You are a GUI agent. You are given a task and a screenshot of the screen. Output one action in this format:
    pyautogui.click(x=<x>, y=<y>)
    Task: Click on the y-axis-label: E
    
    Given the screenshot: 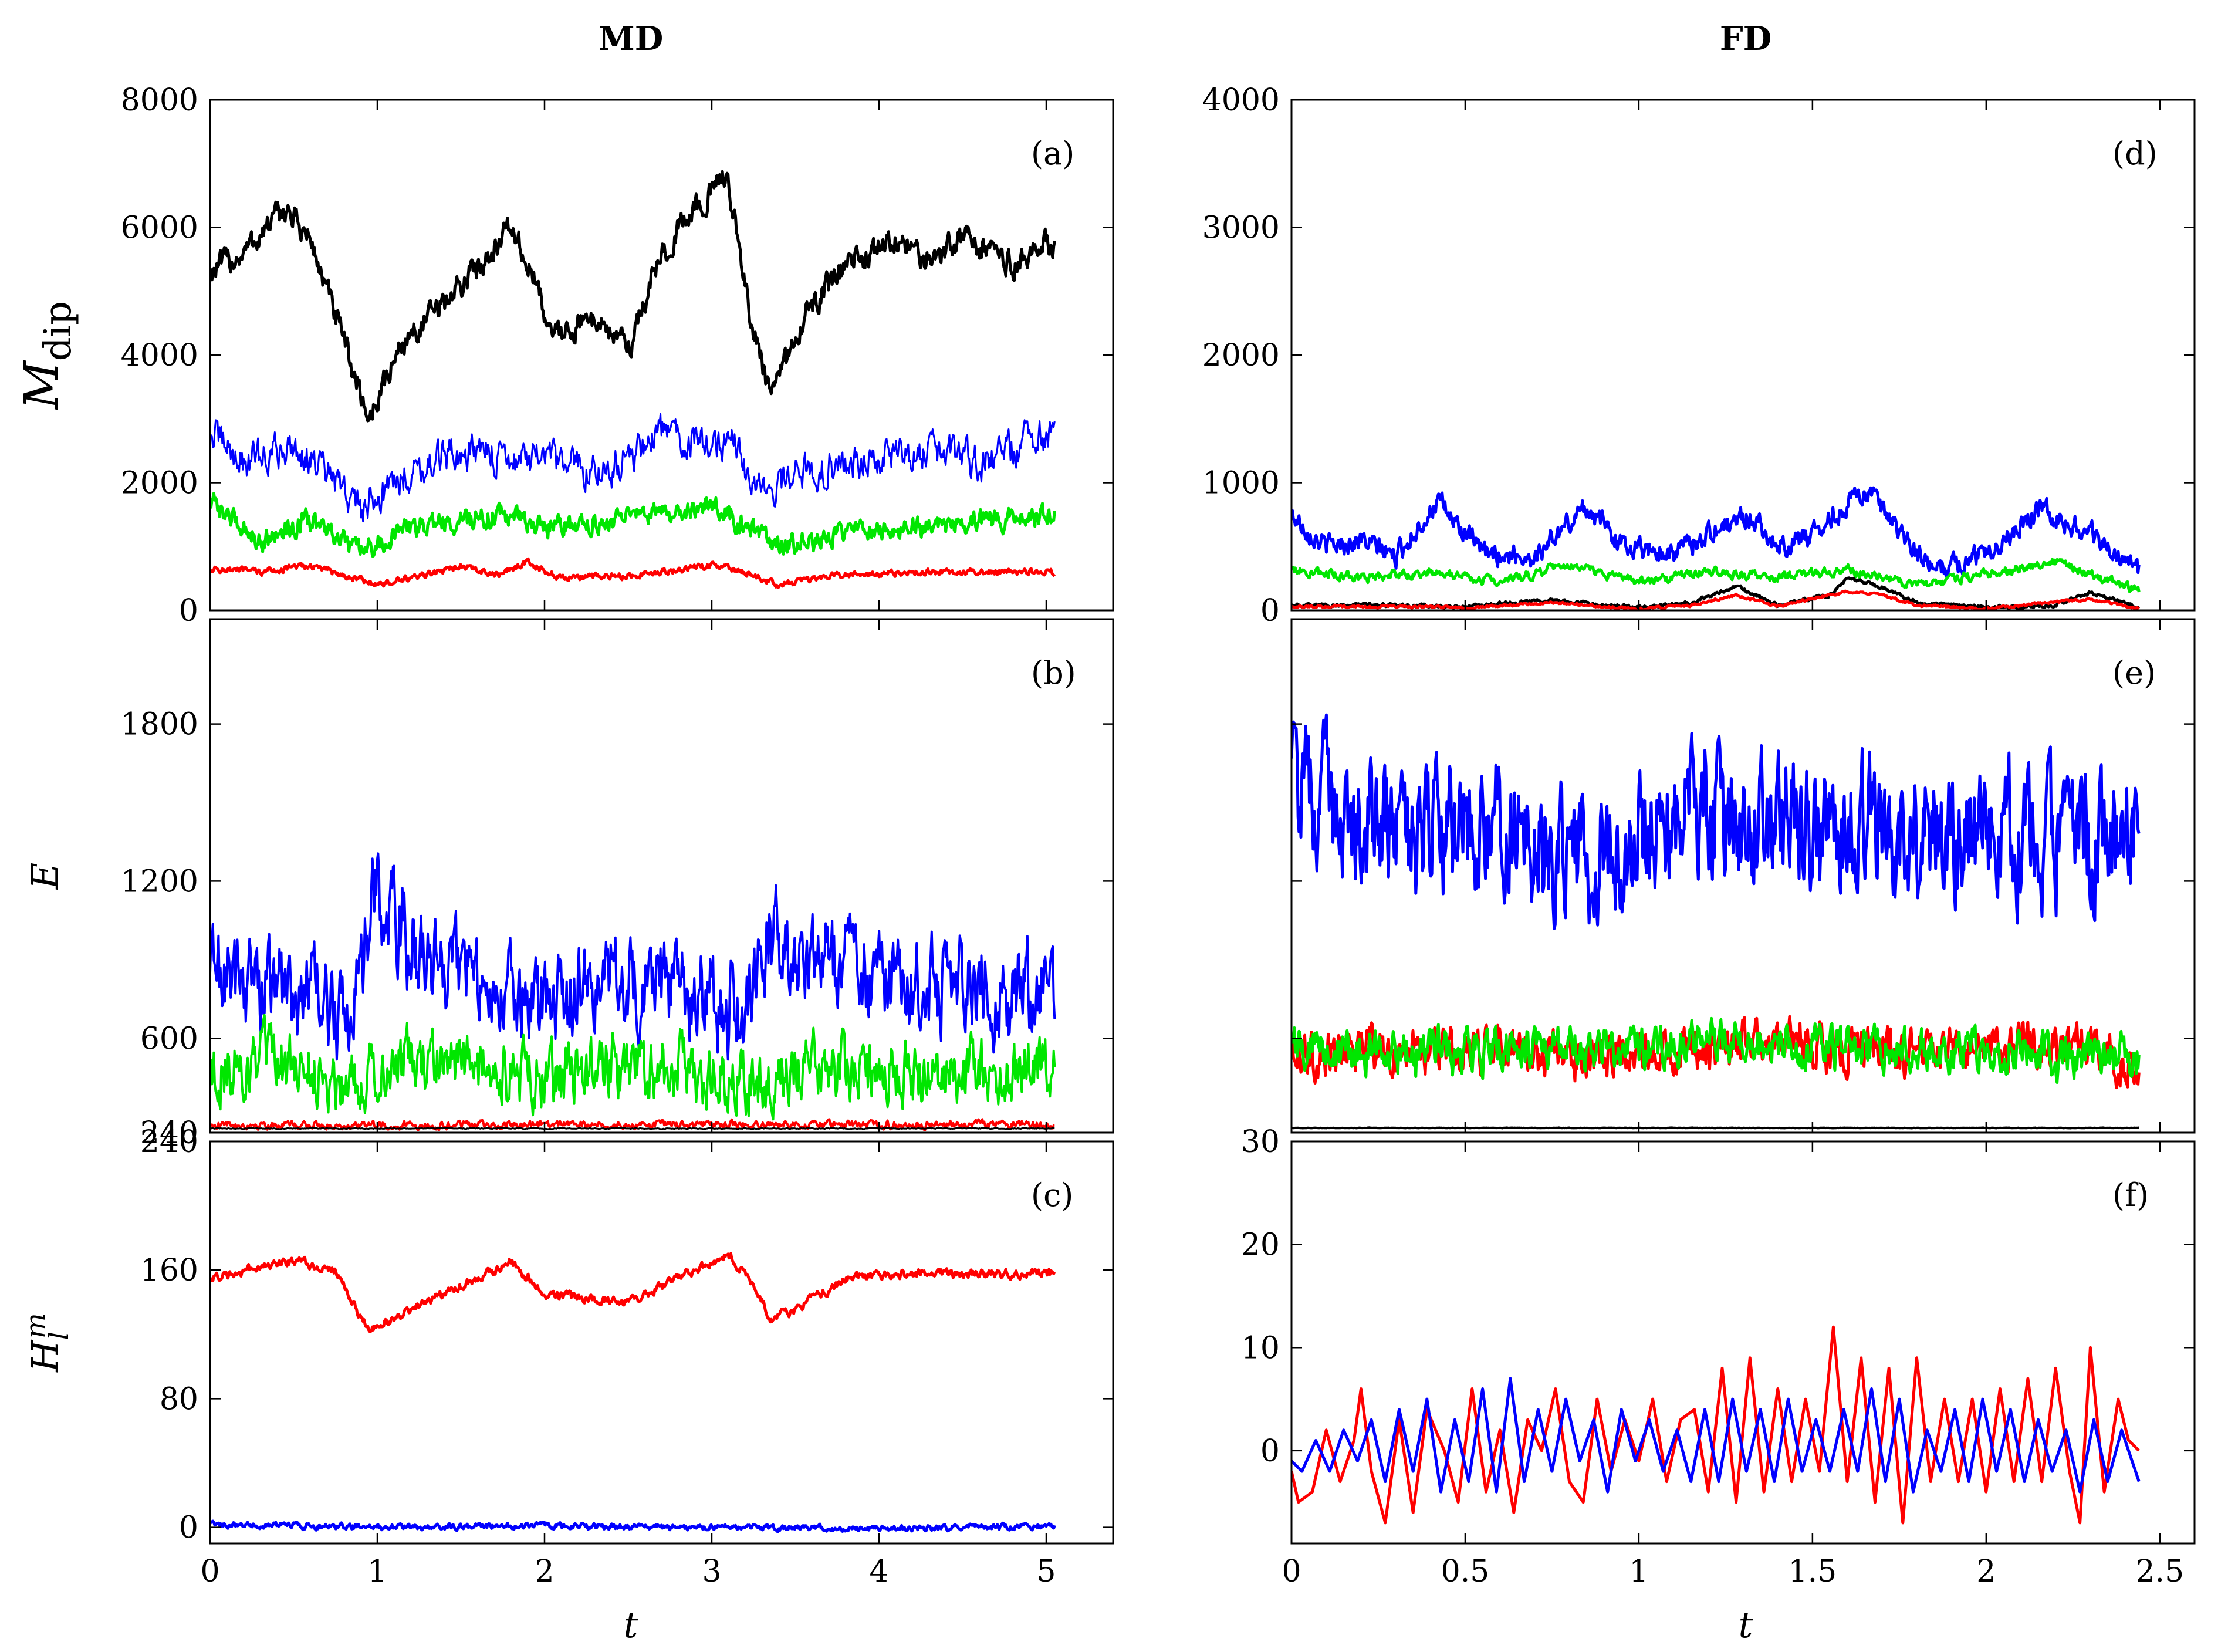 What is the action you would take?
    pyautogui.click(x=45, y=876)
    